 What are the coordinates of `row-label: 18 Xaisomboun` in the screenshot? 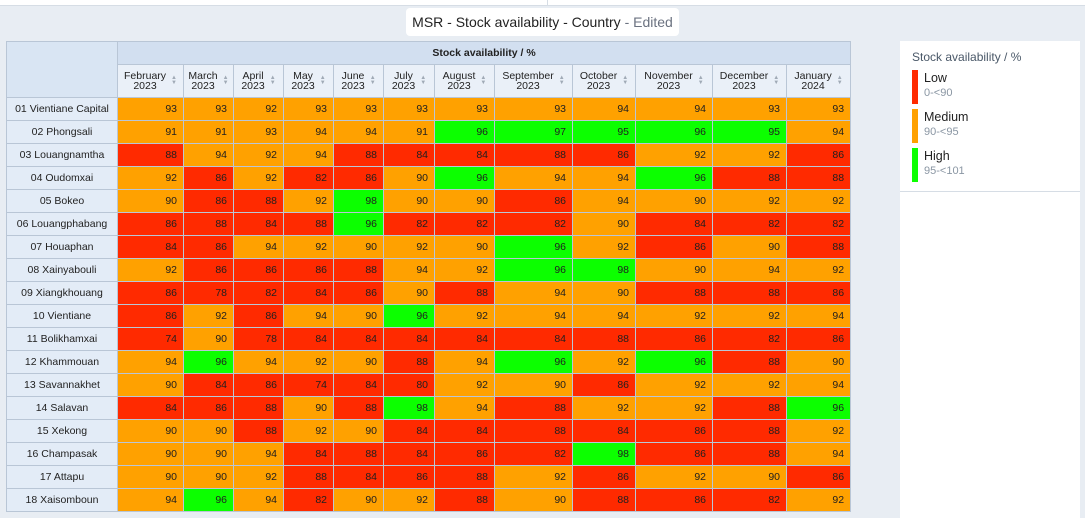 It's located at (62, 500).